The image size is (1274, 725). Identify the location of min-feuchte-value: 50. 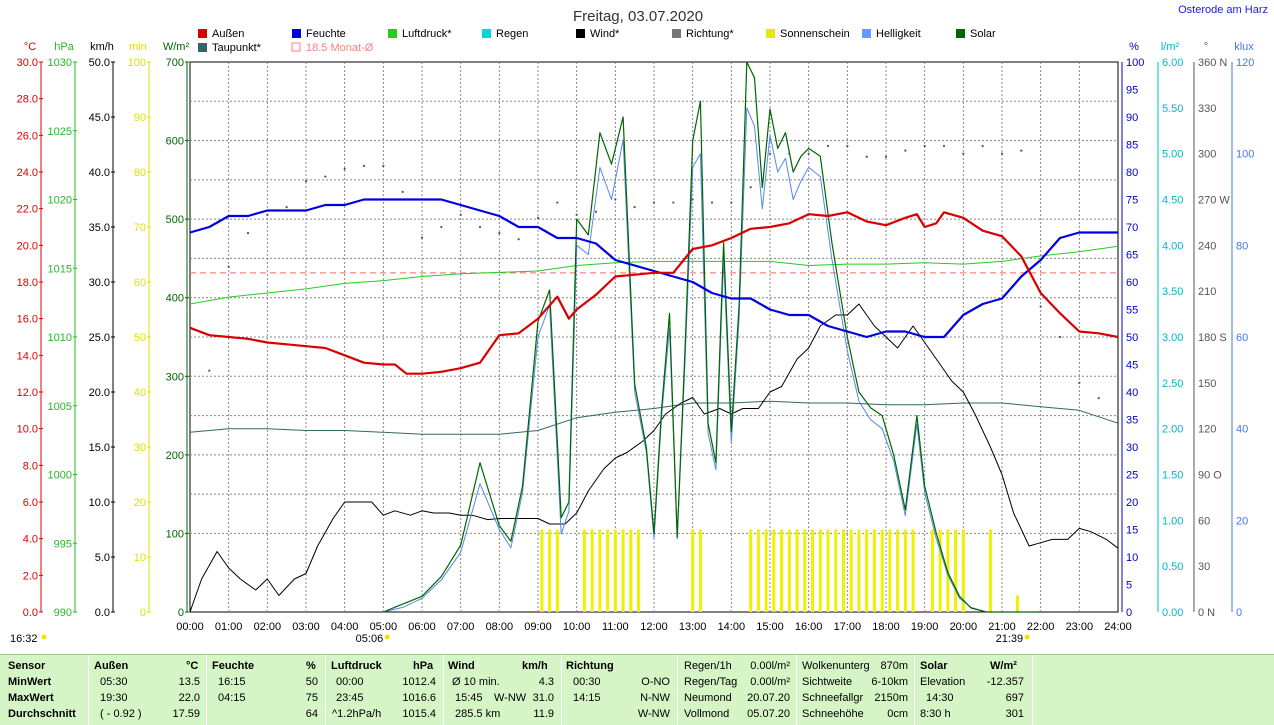
(311, 682).